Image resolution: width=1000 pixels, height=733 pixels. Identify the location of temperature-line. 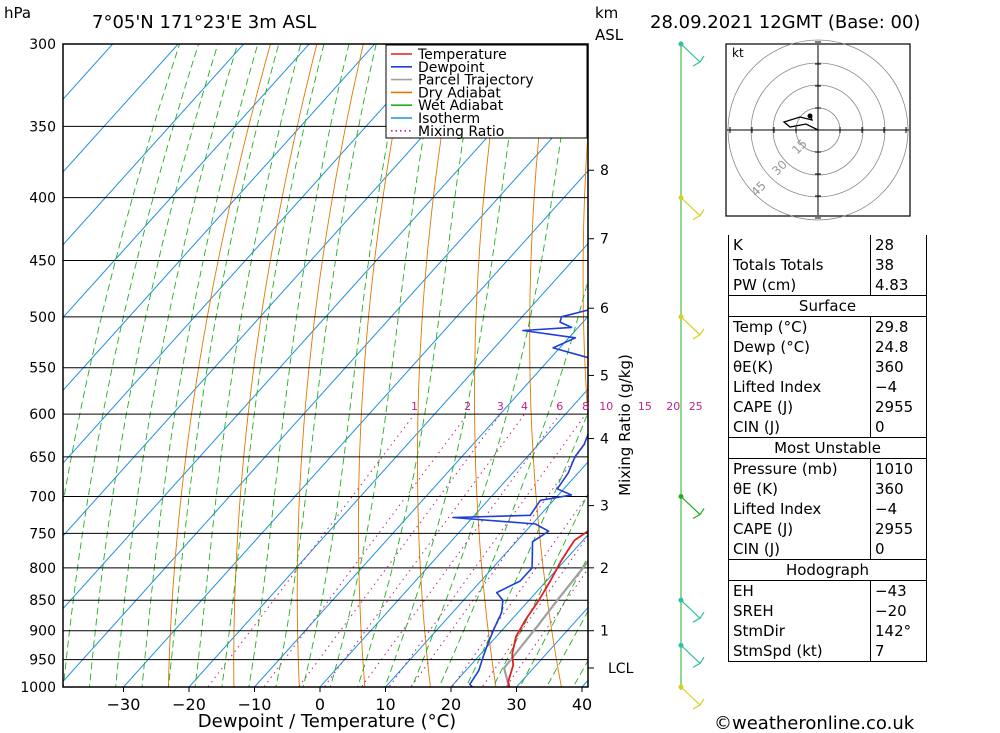
(547, 608).